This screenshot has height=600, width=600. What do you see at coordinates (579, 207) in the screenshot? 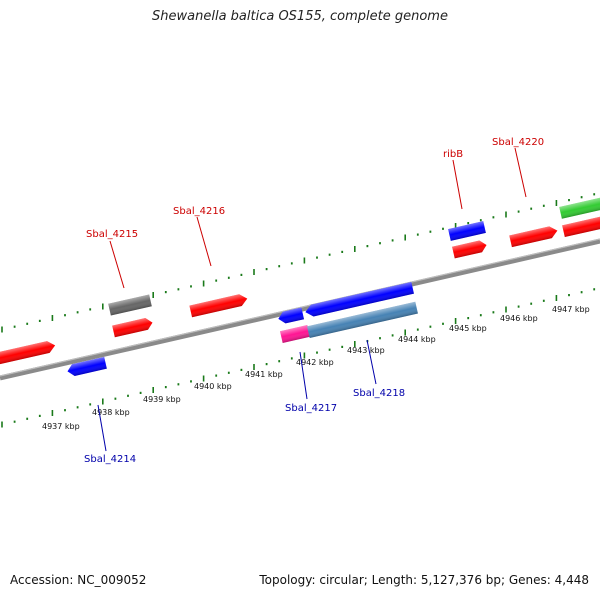
I see `gene-green` at bounding box center [579, 207].